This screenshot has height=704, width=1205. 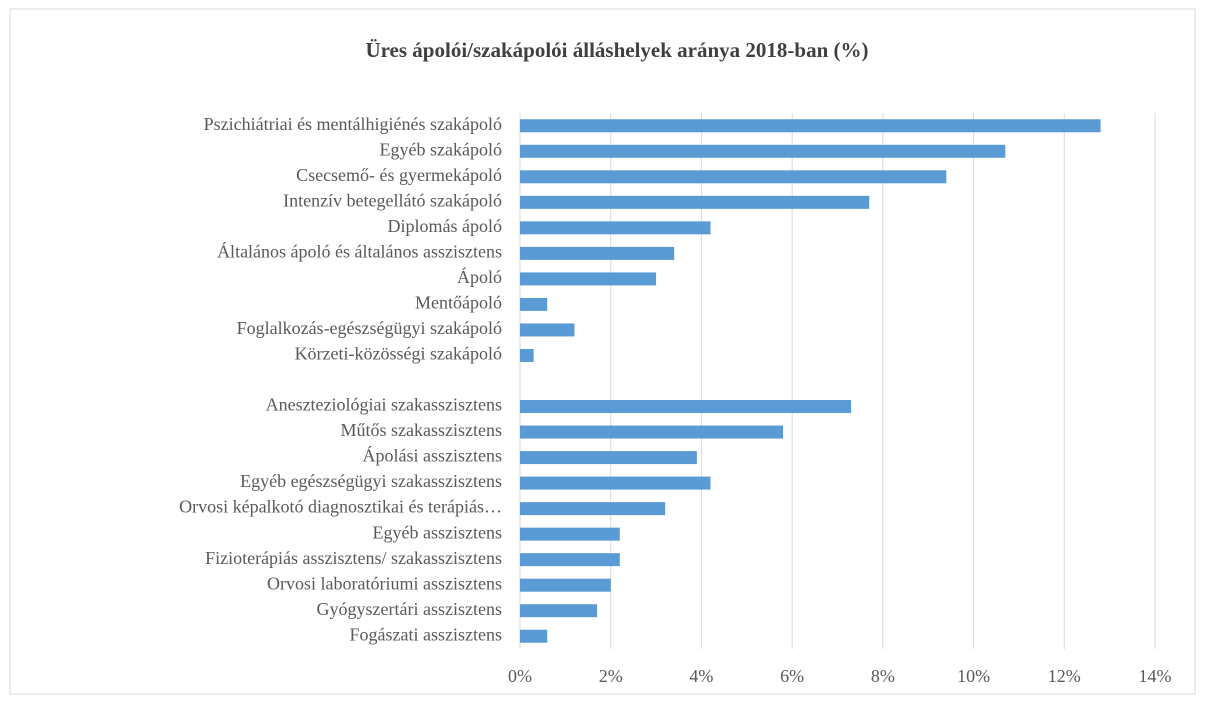 I want to click on y-tick-label: Ápolási asszisztens, so click(x=432, y=455).